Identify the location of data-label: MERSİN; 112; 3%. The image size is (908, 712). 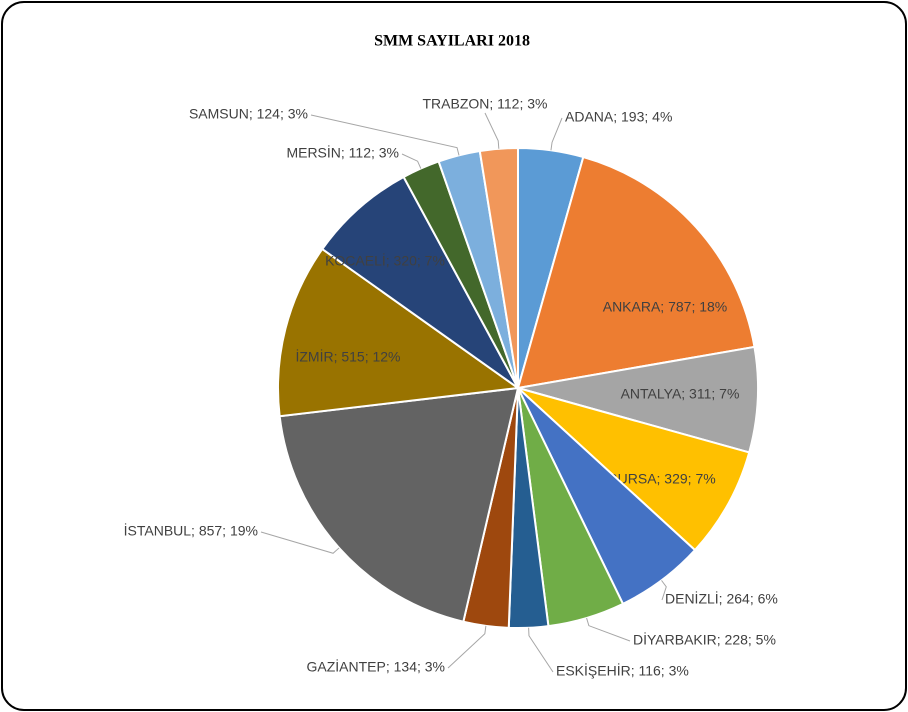
(342, 152).